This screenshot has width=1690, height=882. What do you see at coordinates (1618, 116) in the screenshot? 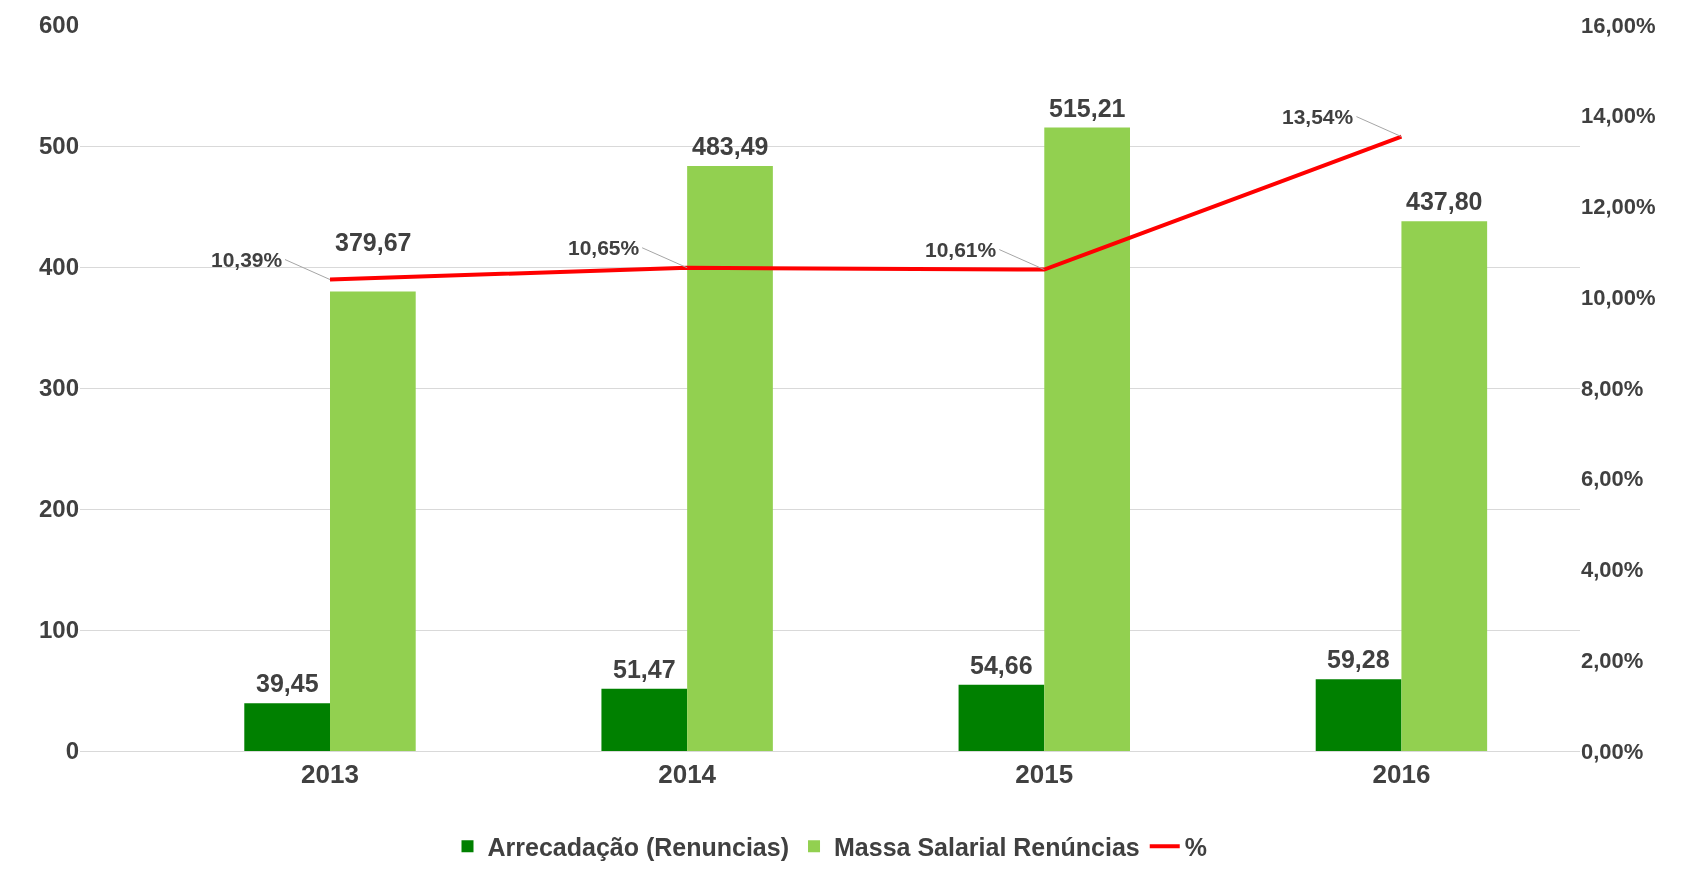
I see `y2-tick-label: 14,00%` at bounding box center [1618, 116].